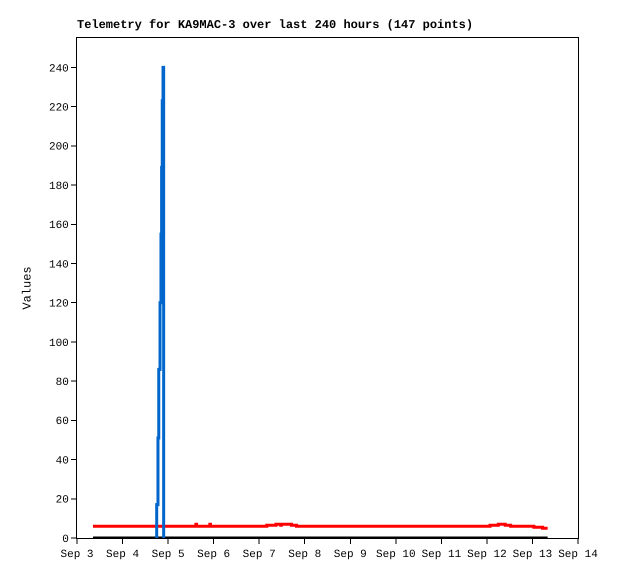 The image size is (618, 579). I want to click on x-tick-label: Sep 7, so click(259, 555).